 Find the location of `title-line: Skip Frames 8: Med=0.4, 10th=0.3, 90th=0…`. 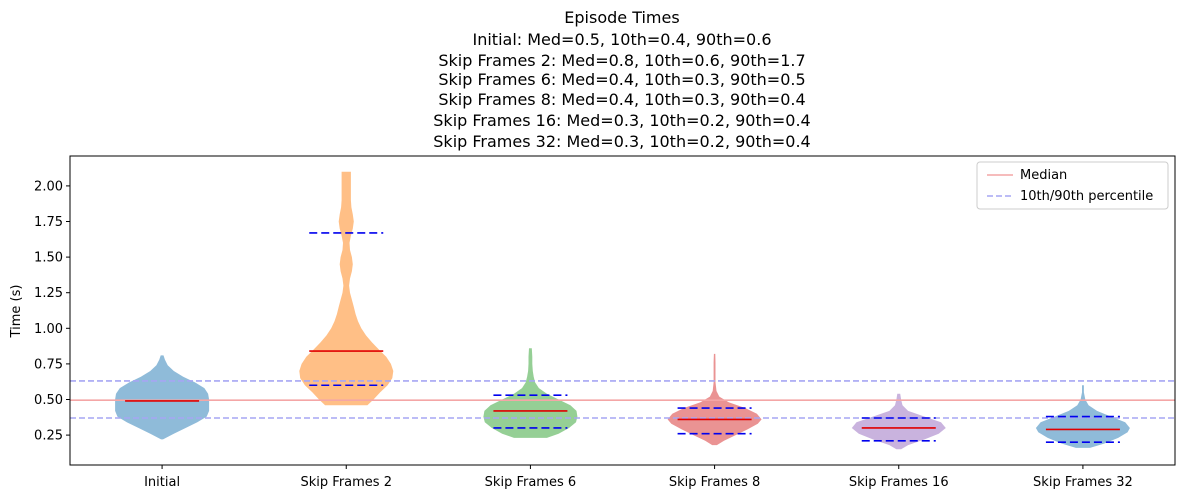

title-line: Skip Frames 8: Med=0.4, 10th=0.3, 90th=0… is located at coordinates (621, 99).